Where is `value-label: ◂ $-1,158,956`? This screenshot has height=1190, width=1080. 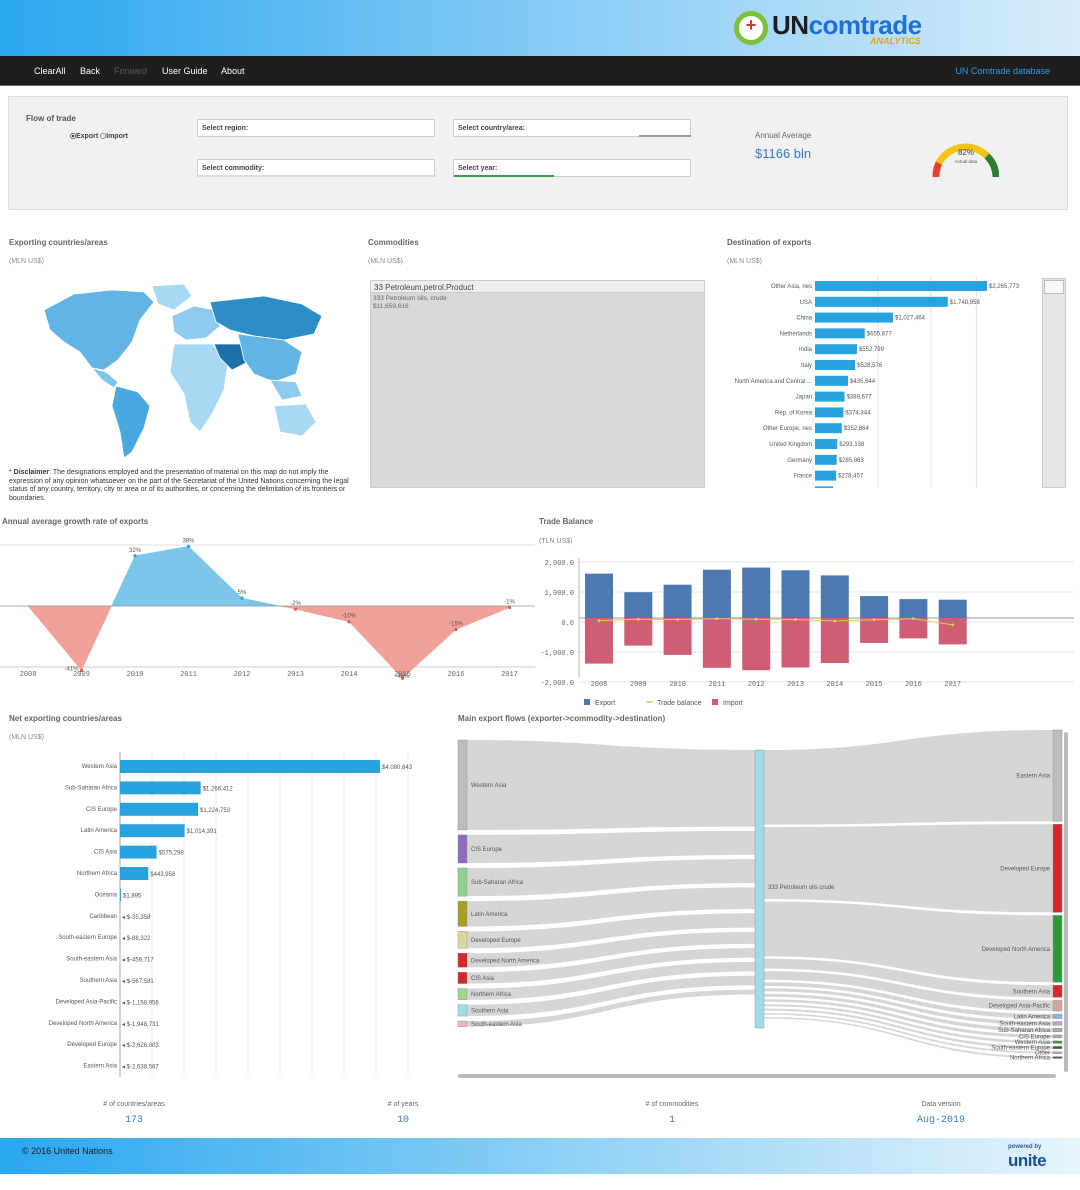 value-label: ◂ $-1,158,956 is located at coordinates (140, 1003).